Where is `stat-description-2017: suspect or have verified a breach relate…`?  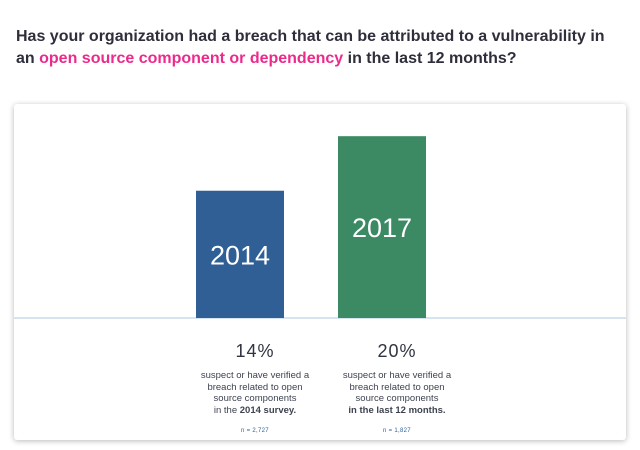
stat-description-2017: suspect or have verified a breach relate… is located at coordinates (397, 393).